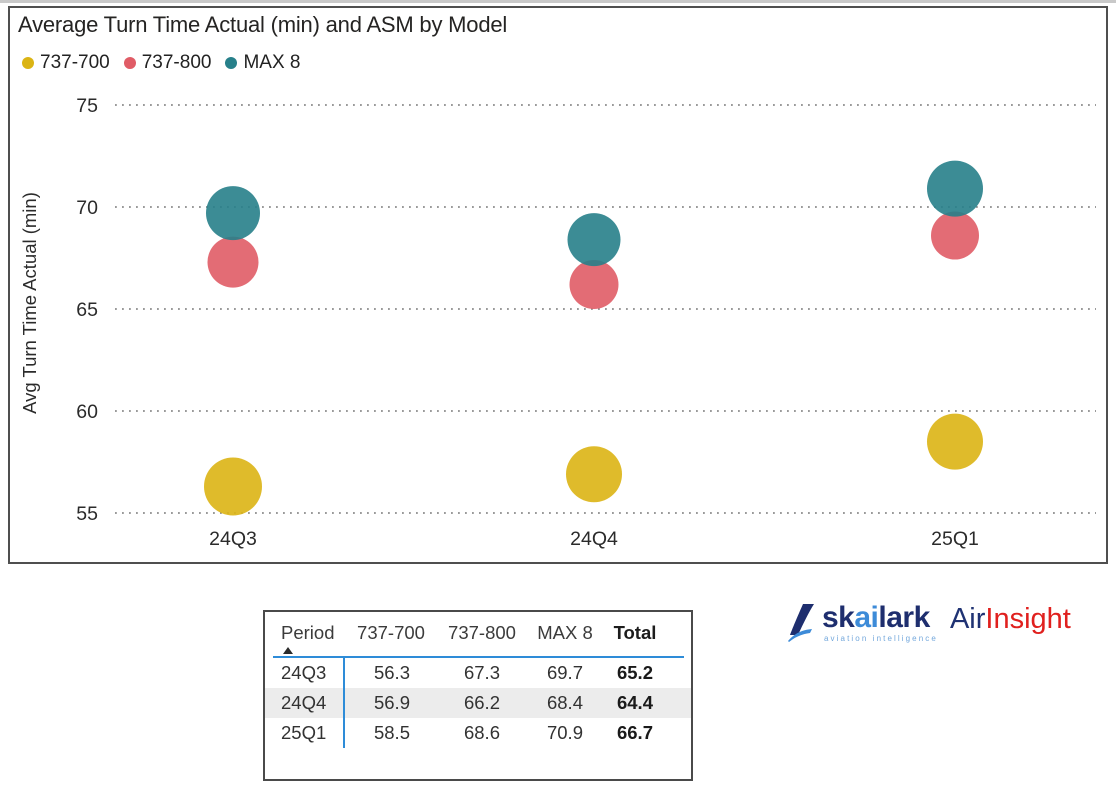 The image size is (1116, 800). Describe the element at coordinates (565, 632) in the screenshot. I see `column-header-max-8: MAX 8` at that location.